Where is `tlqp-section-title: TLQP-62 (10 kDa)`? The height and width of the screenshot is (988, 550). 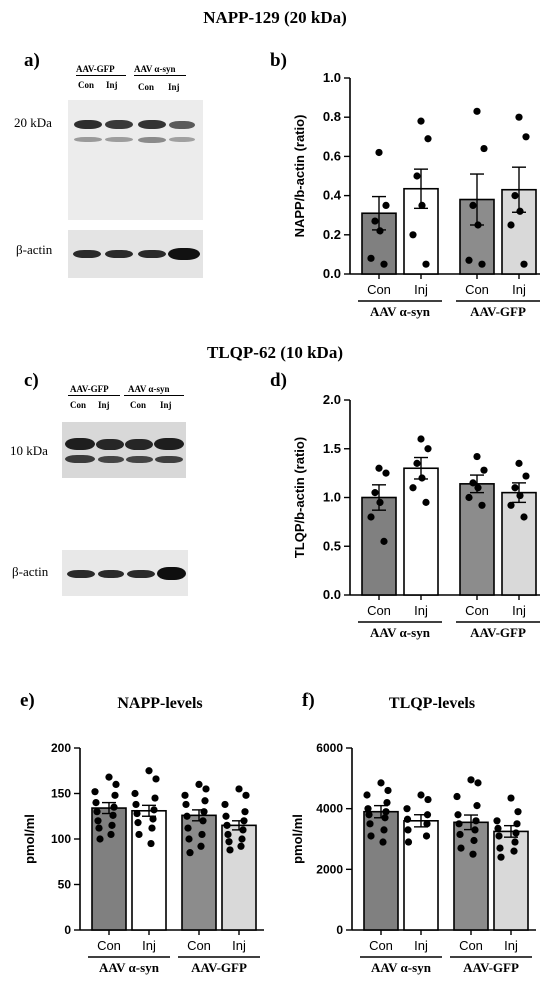
tlqp-section-title: TLQP-62 (10 kDa) is located at coordinates (275, 352).